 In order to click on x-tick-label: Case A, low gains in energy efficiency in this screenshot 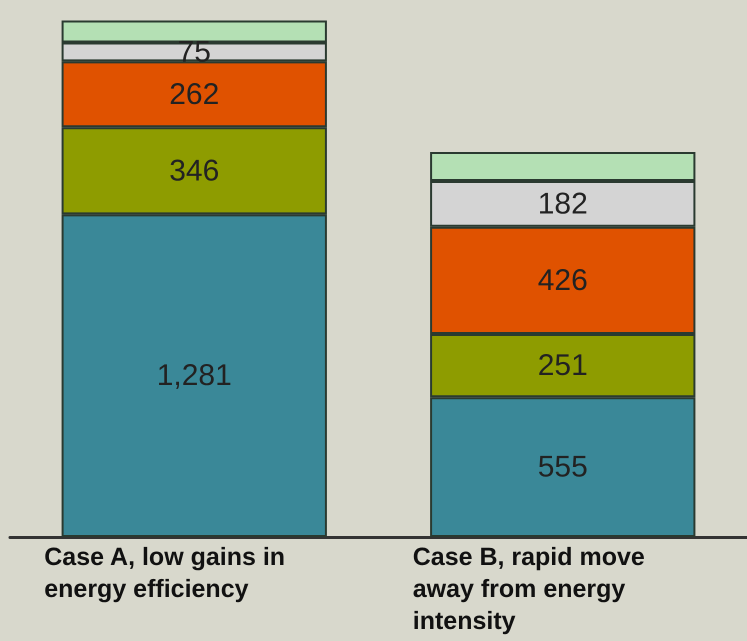, I will do `click(168, 573)`.